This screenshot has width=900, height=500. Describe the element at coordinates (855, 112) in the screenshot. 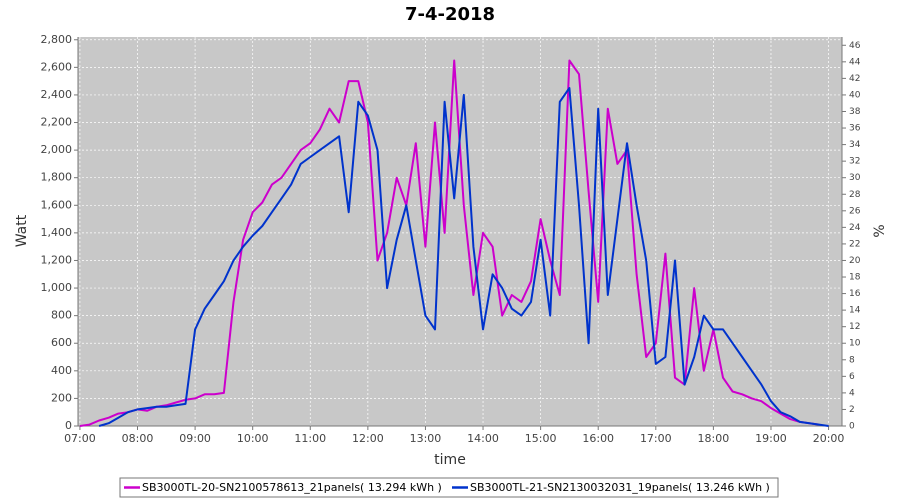

I see `y2-tick-label: 38` at that location.